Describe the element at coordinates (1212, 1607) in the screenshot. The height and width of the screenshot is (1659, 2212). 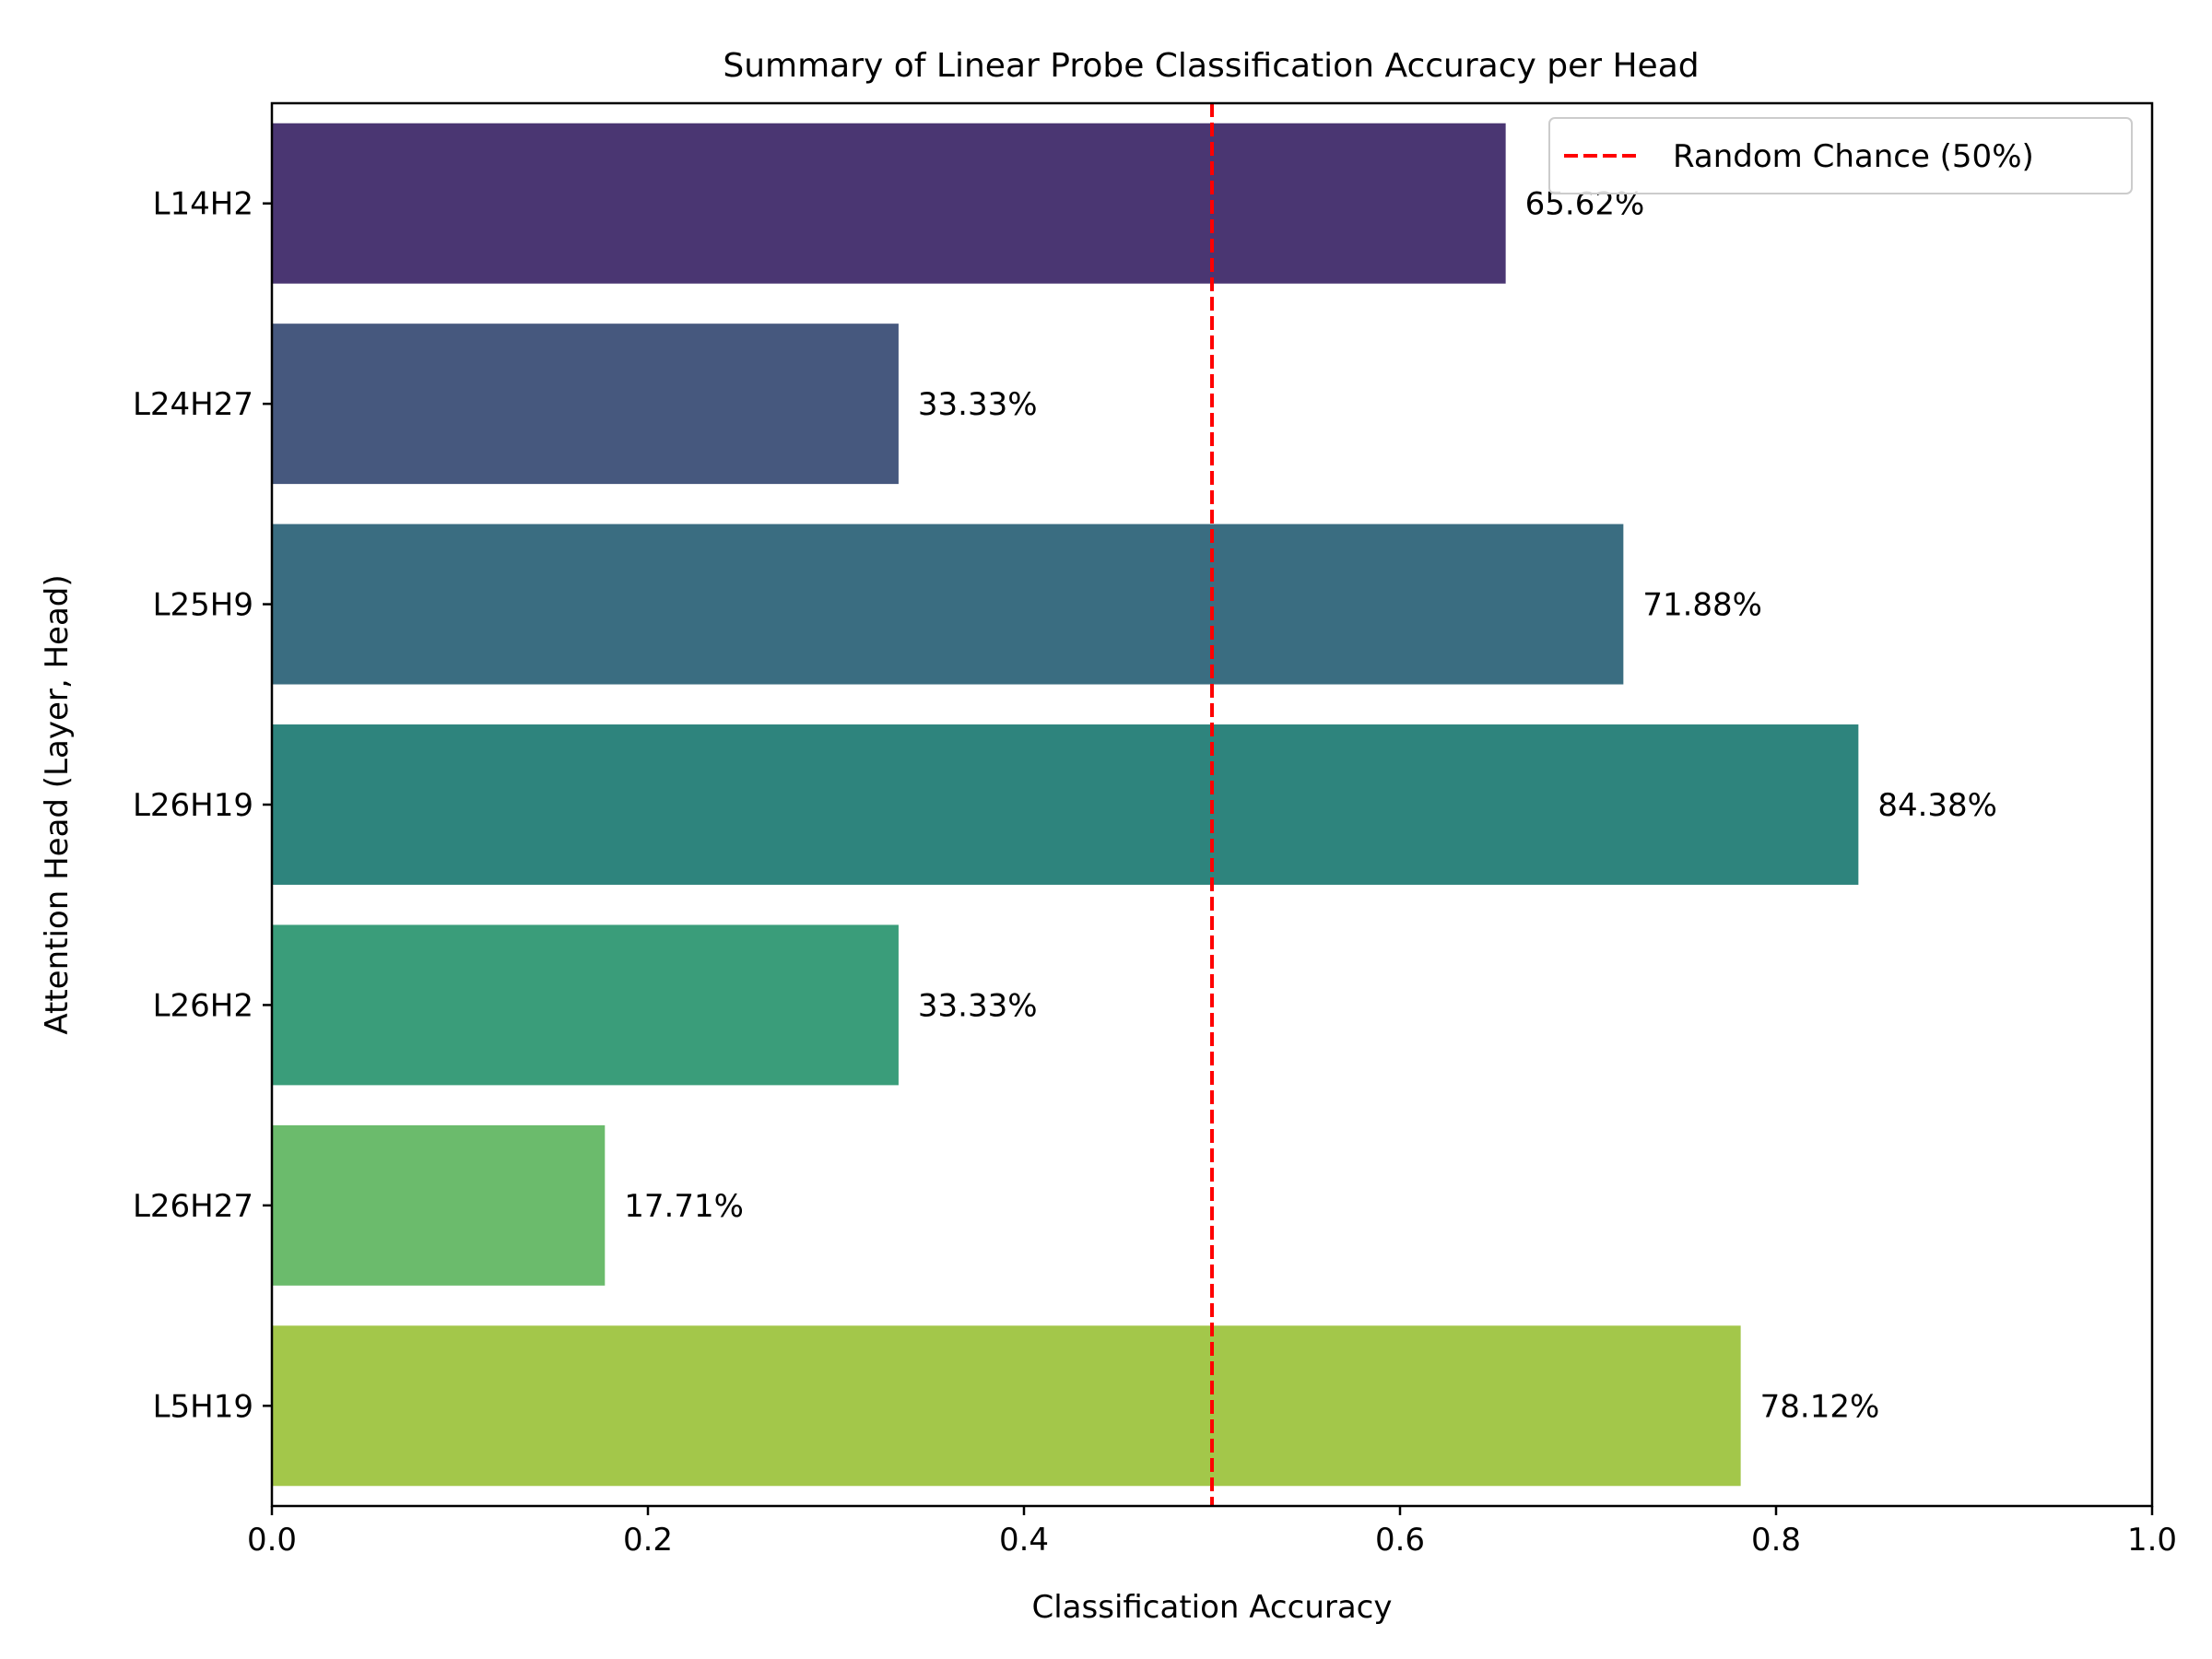
I see `x-axis-label: Classification Accuracy` at that location.